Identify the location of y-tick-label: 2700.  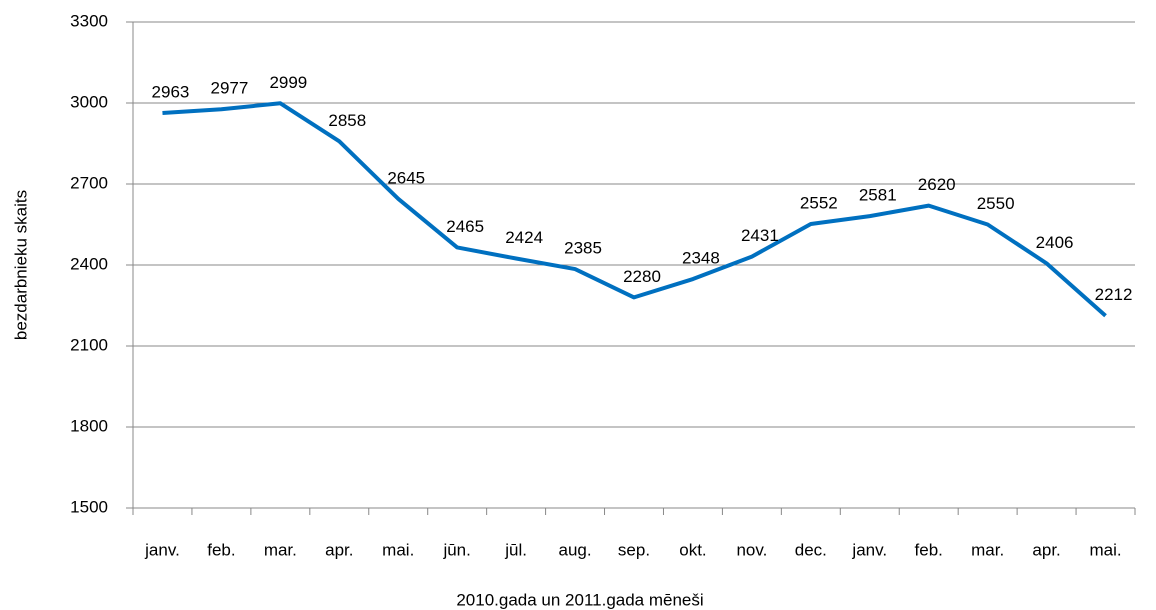
(89, 182).